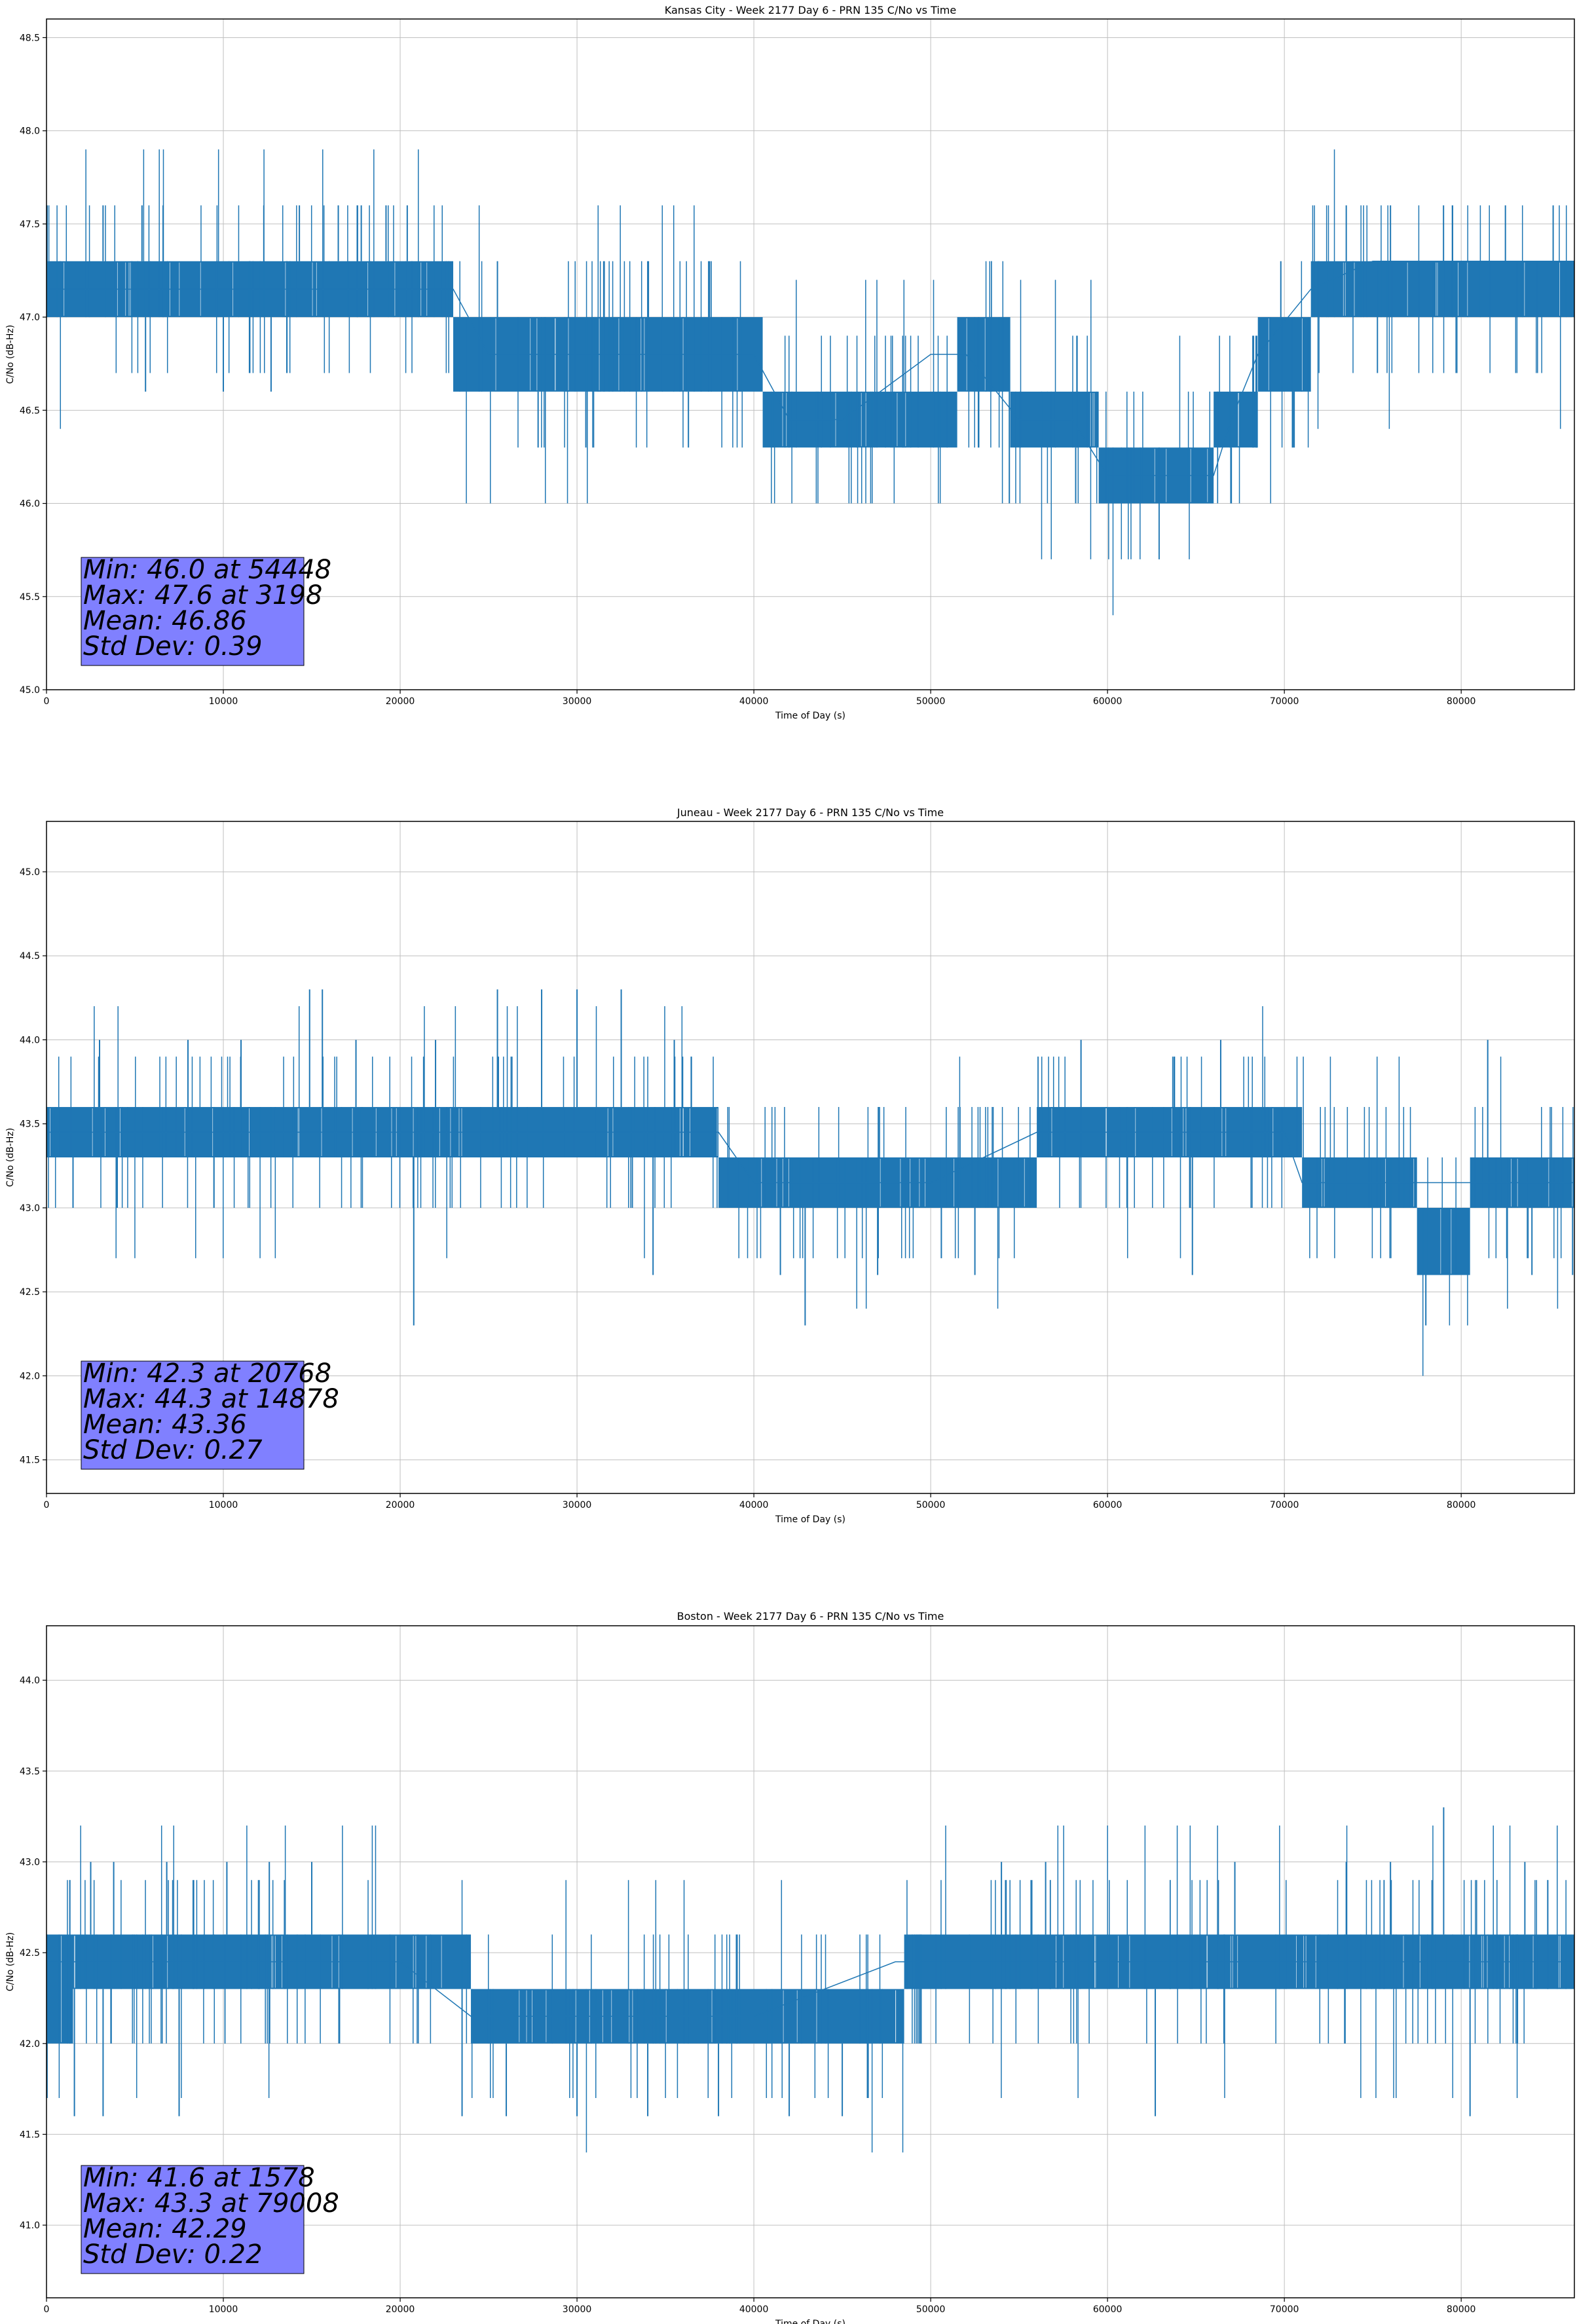 Image resolution: width=1577 pixels, height=2324 pixels. Describe the element at coordinates (30, 131) in the screenshot. I see `y-tick-label: 48.0` at that location.